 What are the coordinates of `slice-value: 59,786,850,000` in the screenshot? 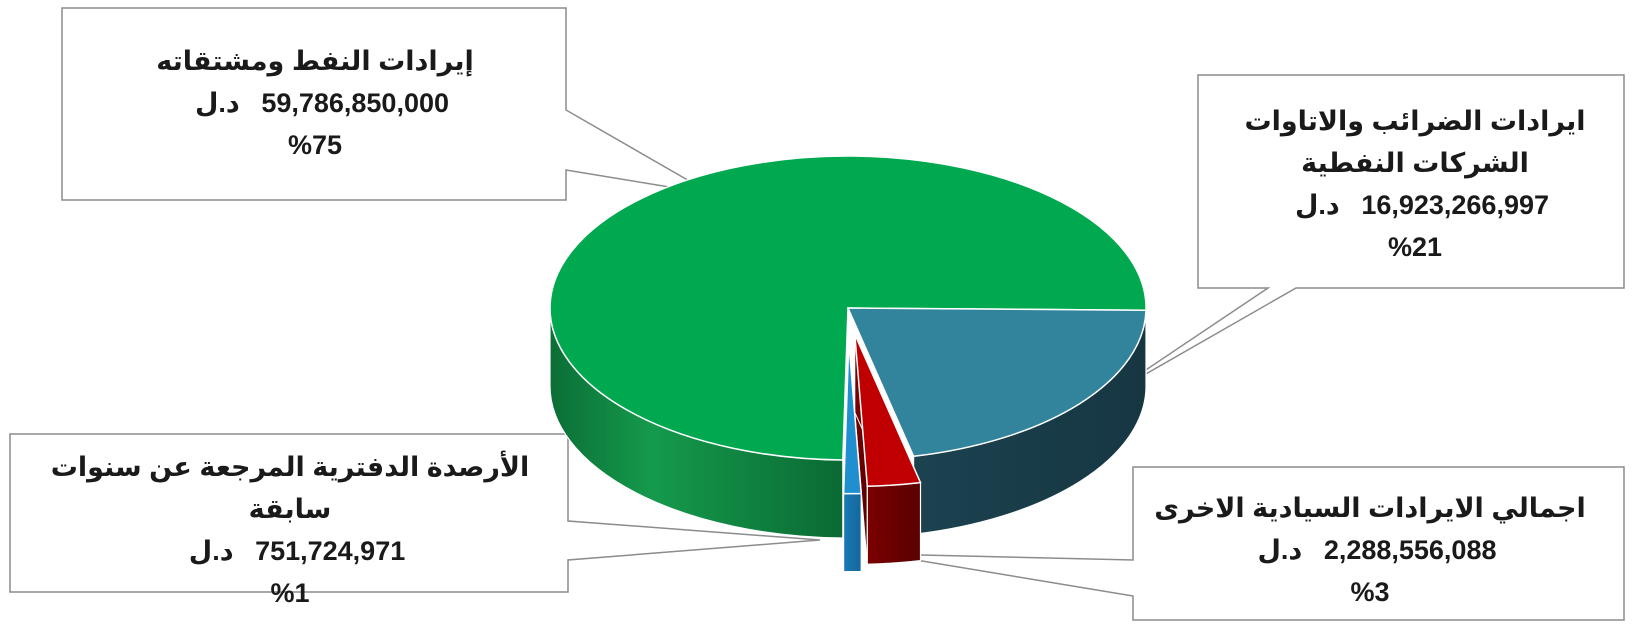 It's located at (355, 103).